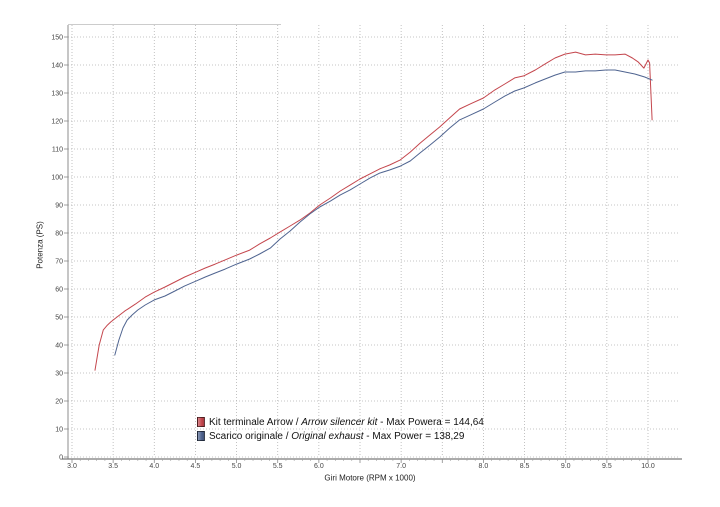  What do you see at coordinates (61, 458) in the screenshot?
I see `y-tick-label: 0` at bounding box center [61, 458].